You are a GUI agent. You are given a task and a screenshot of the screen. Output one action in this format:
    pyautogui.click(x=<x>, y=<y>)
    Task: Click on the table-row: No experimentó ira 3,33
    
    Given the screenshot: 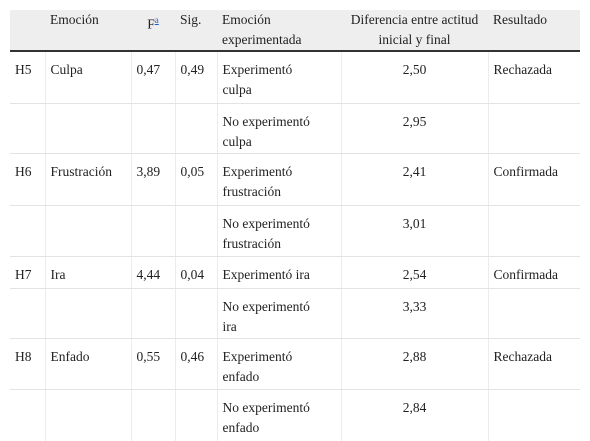 What is the action you would take?
    pyautogui.click(x=295, y=313)
    